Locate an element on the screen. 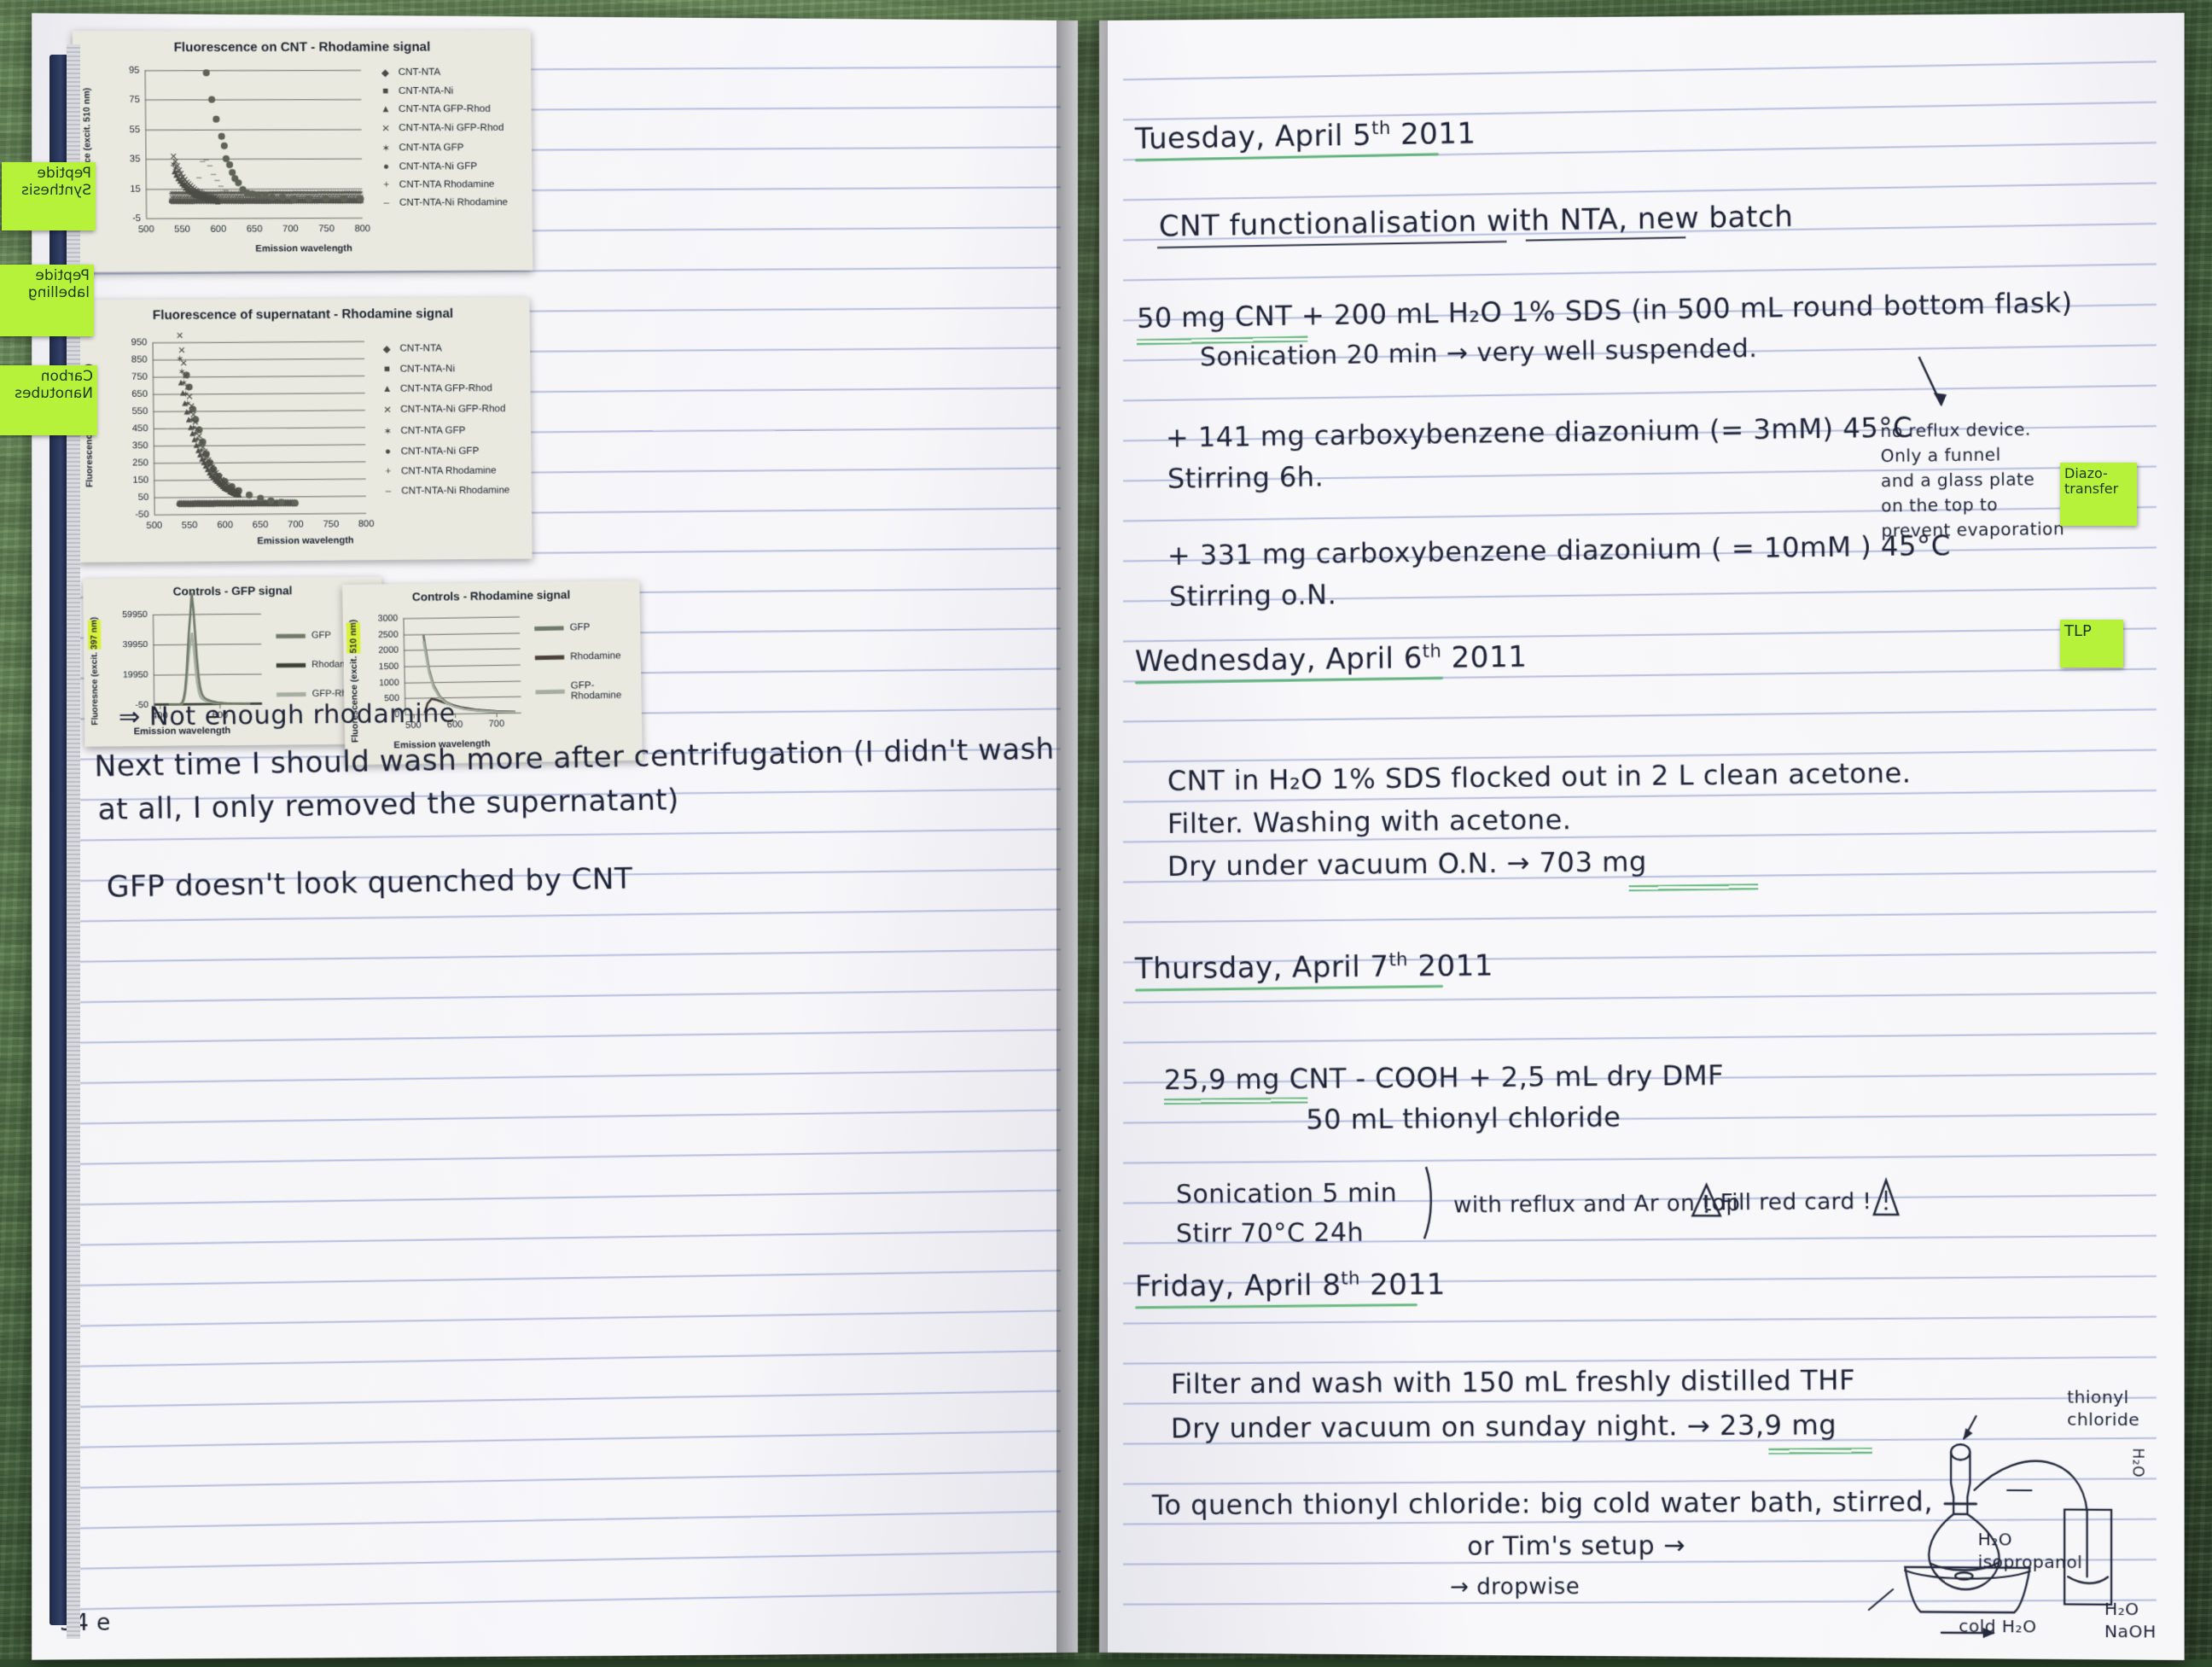 The height and width of the screenshot is (1667, 2212). y-axis-label-tail: ) is located at coordinates (353, 621).